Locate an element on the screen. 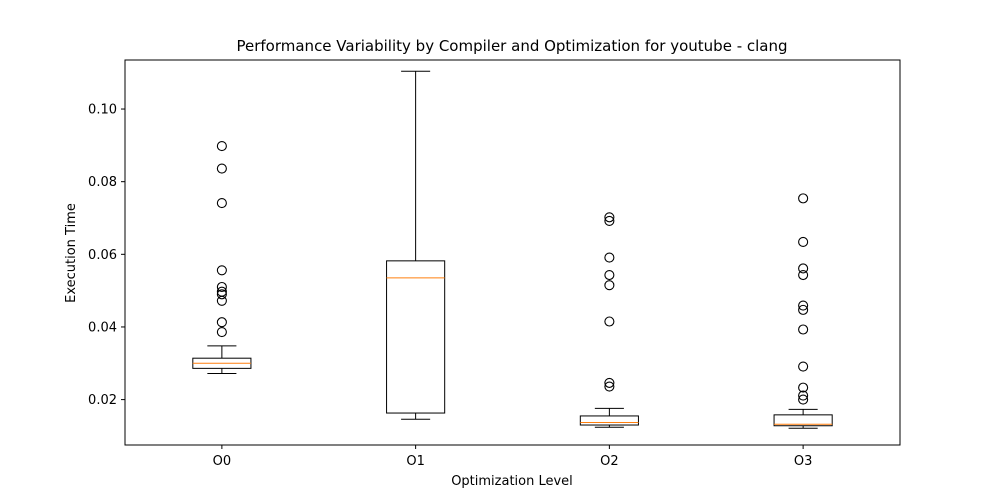 The image size is (1000, 500). y-axis-label: Execution Time is located at coordinates (71, 253).